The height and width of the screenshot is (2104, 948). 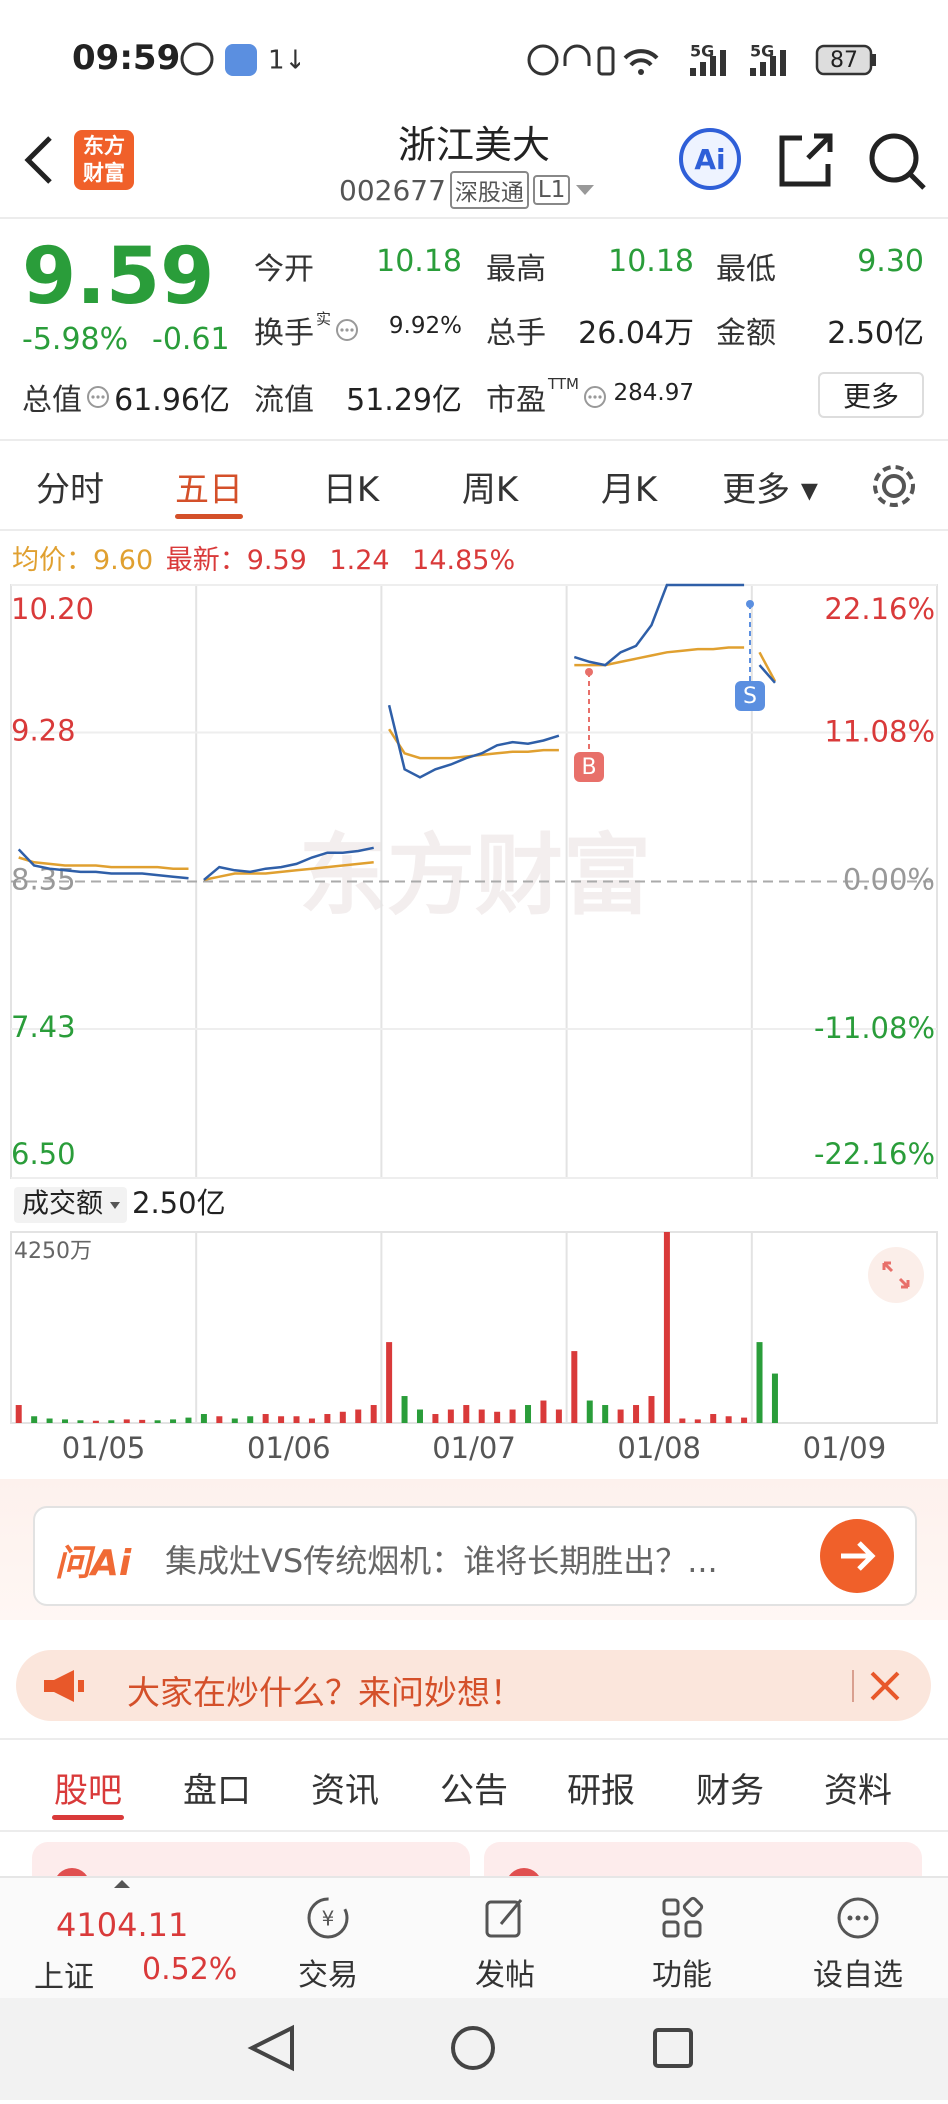 I want to click on nav-buttons, so click(x=470, y=2048).